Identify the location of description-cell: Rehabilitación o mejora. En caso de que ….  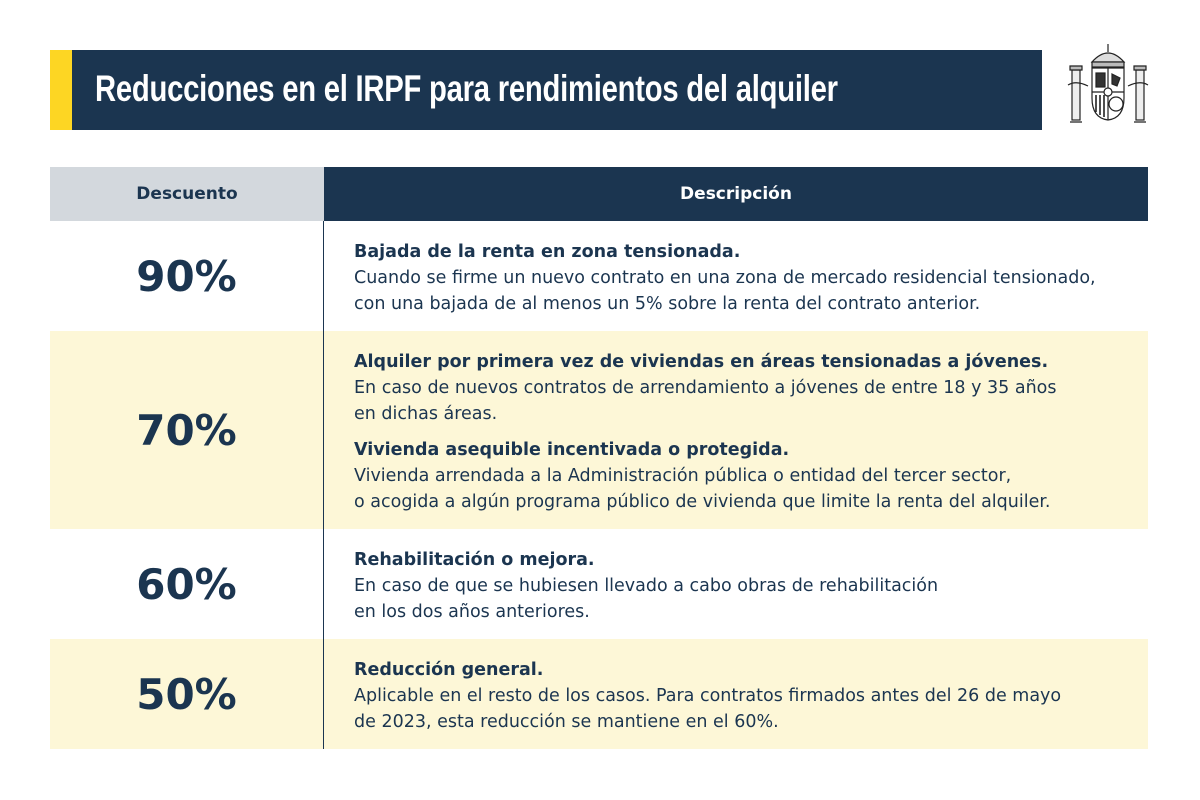
(736, 584).